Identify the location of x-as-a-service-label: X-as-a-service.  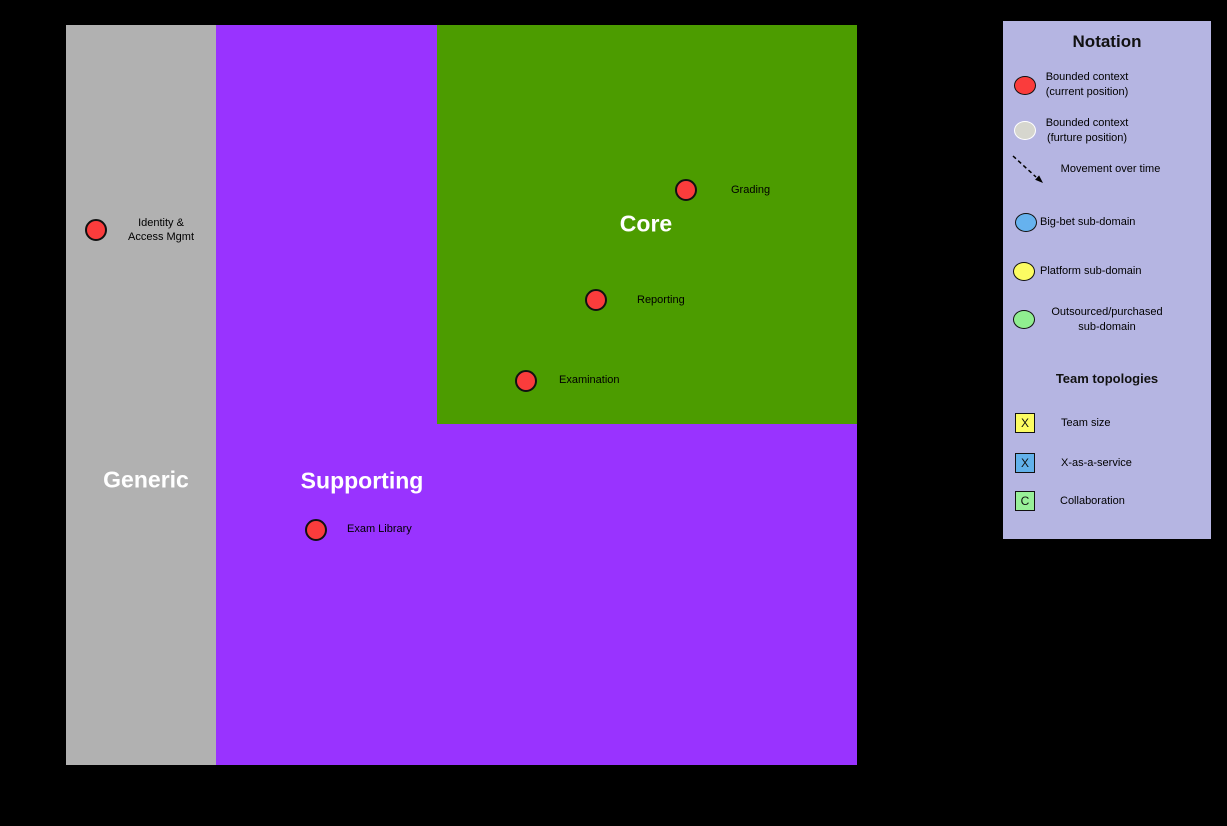
(1096, 463).